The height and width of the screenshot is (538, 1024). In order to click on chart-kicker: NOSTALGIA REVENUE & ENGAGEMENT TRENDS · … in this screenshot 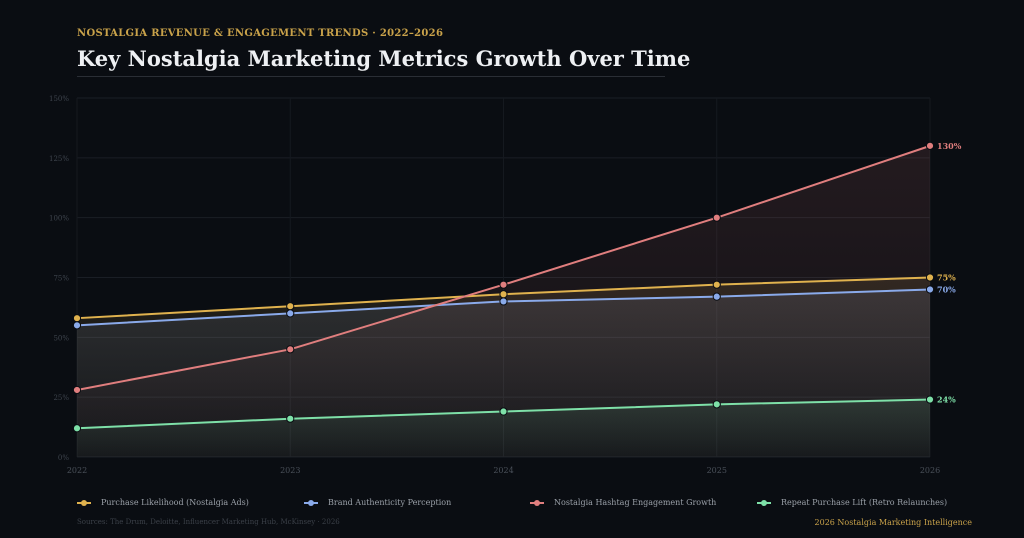, I will do `click(260, 33)`.